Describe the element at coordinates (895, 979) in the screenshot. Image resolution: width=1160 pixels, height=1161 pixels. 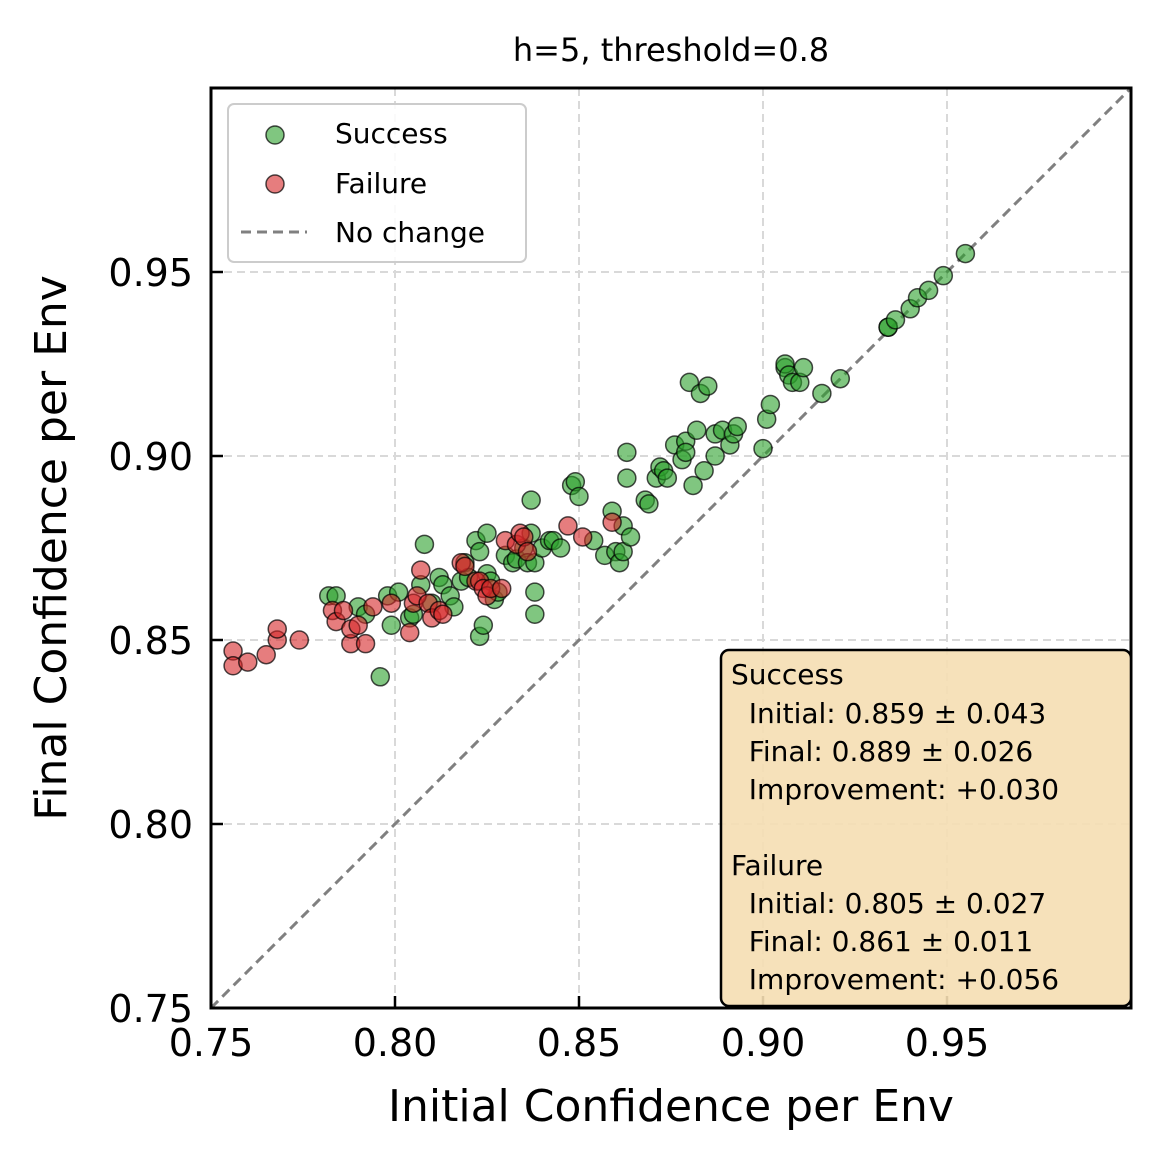
I see `stats-failure-improvement: Improvement: +0.056` at that location.